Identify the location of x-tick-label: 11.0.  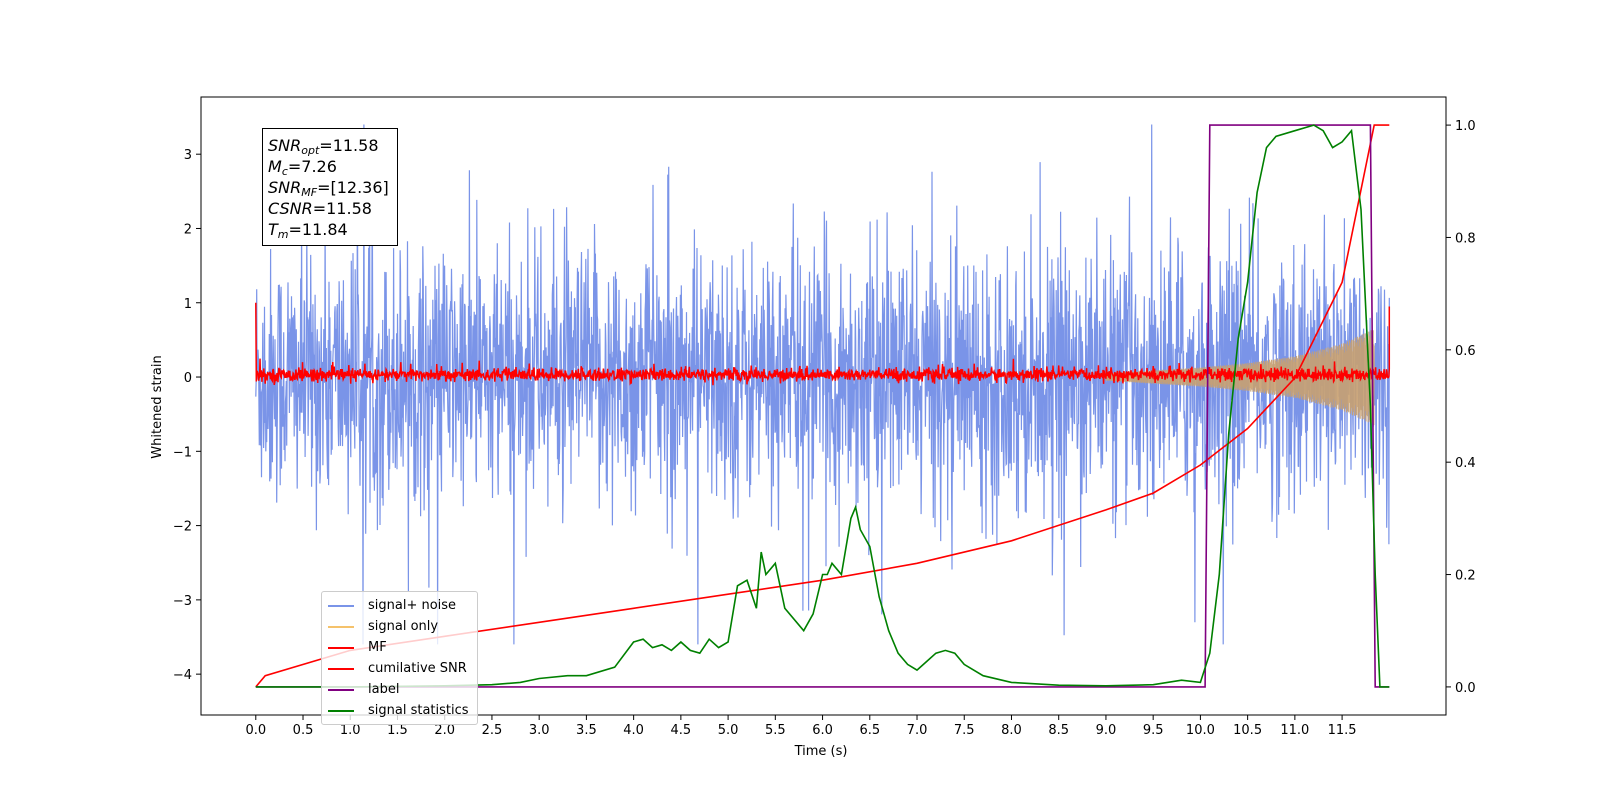
(1294, 730).